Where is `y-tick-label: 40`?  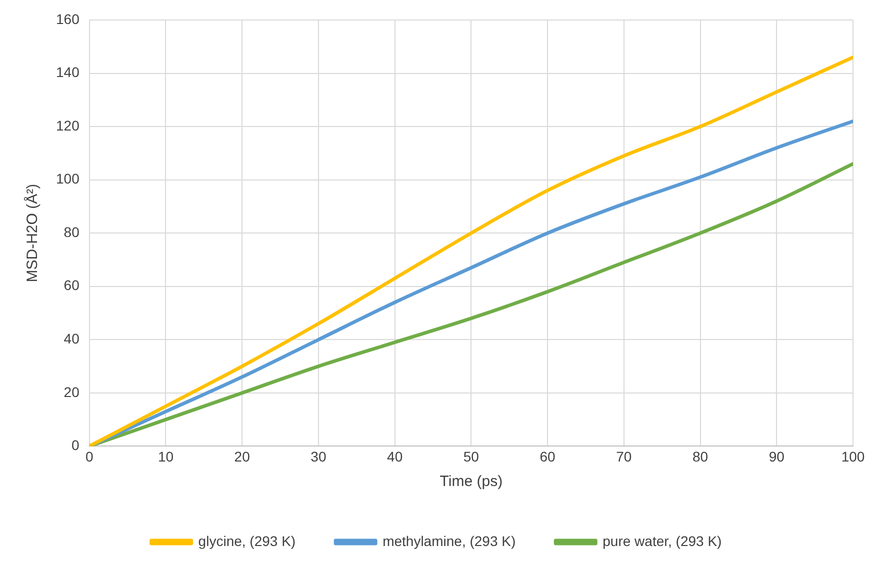
y-tick-label: 40 is located at coordinates (72, 338).